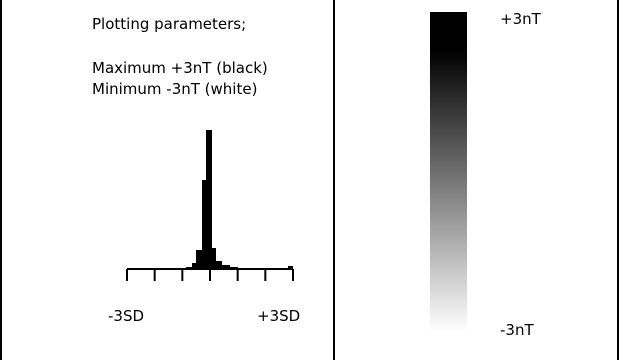 The width and height of the screenshot is (620, 360). What do you see at coordinates (334, 180) in the screenshot?
I see `frame-divider` at bounding box center [334, 180].